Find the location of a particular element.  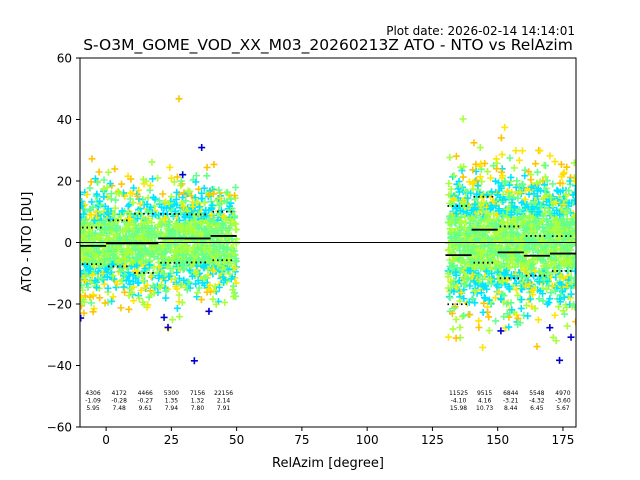

bin-count-label: 7156 is located at coordinates (197, 393).